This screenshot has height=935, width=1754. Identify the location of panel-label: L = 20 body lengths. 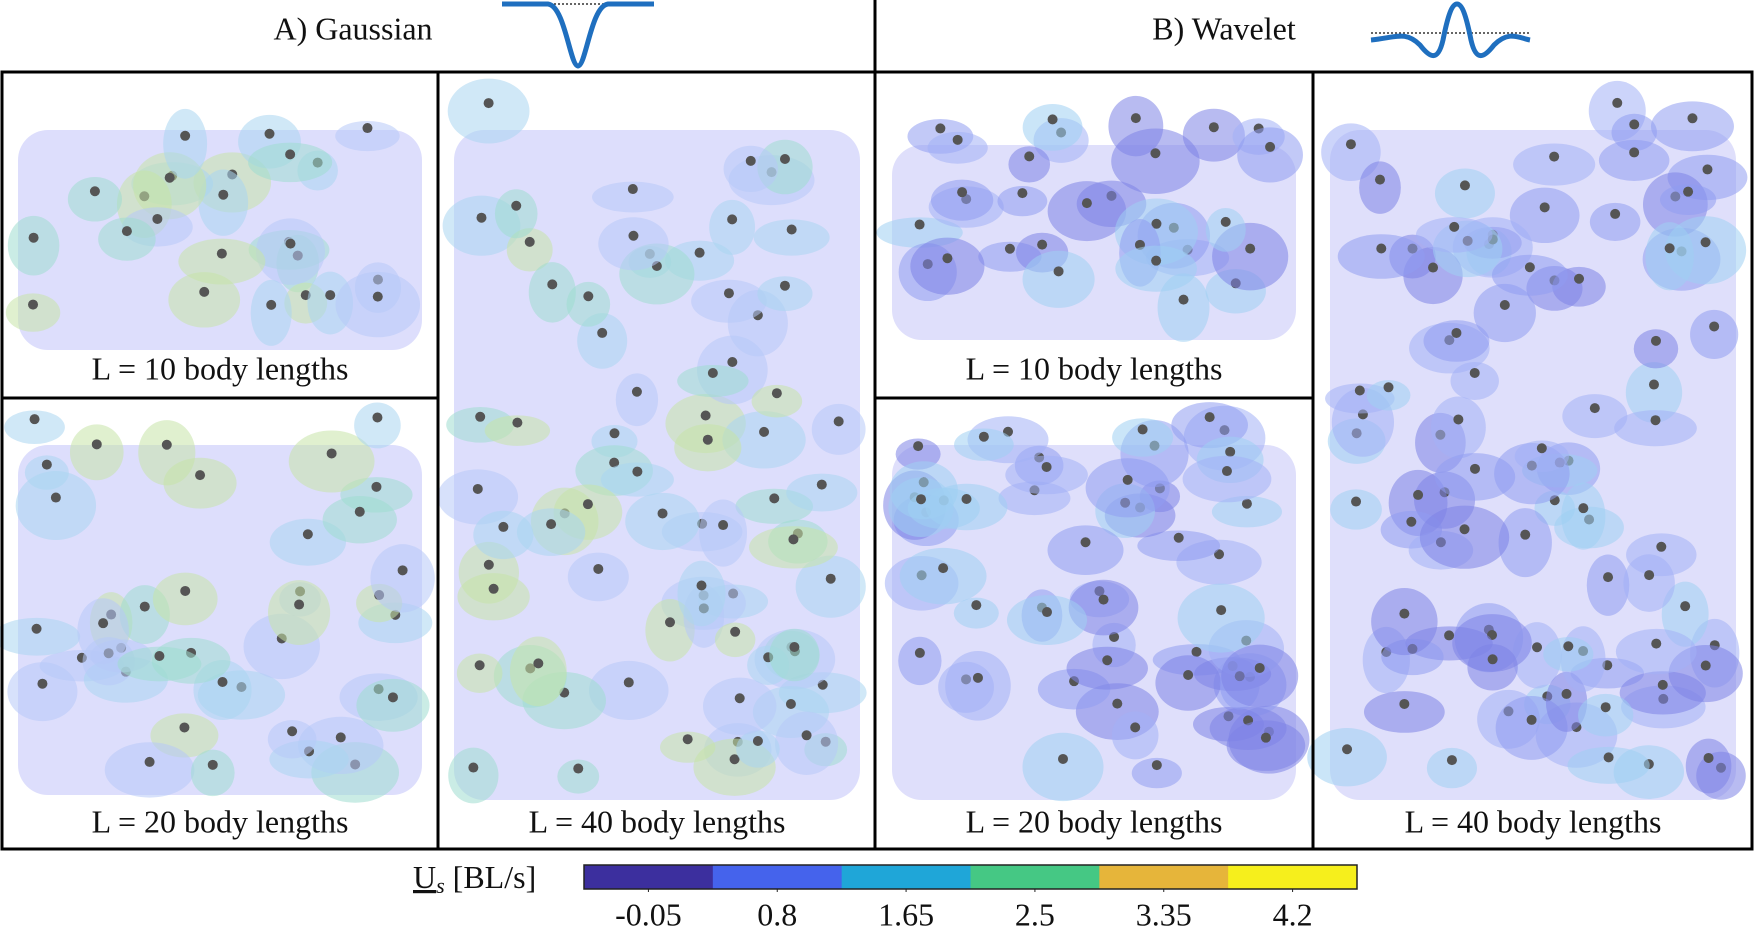
(1094, 821).